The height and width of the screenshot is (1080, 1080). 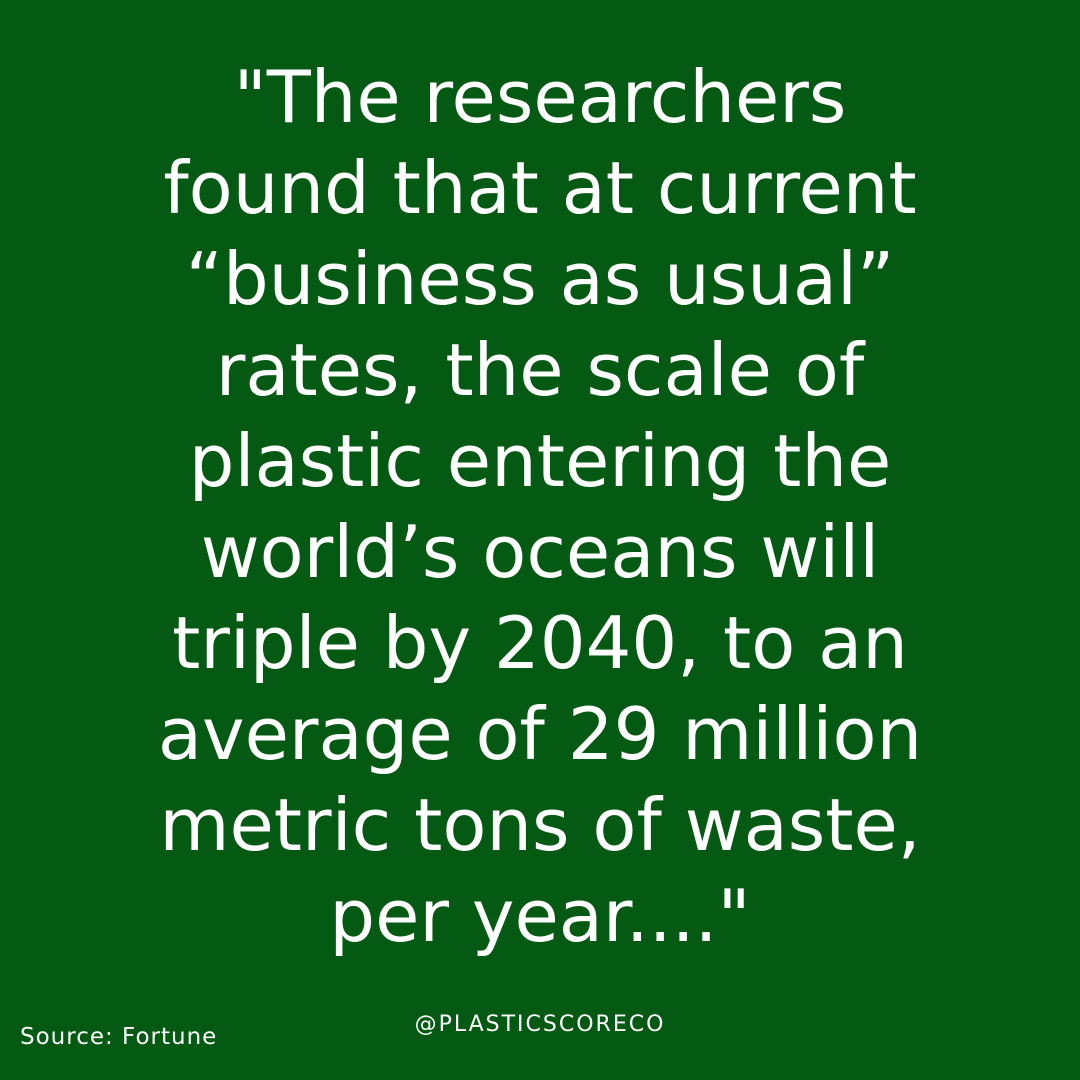 I want to click on quote-line-7: triple by 2040, to an, so click(x=540, y=643).